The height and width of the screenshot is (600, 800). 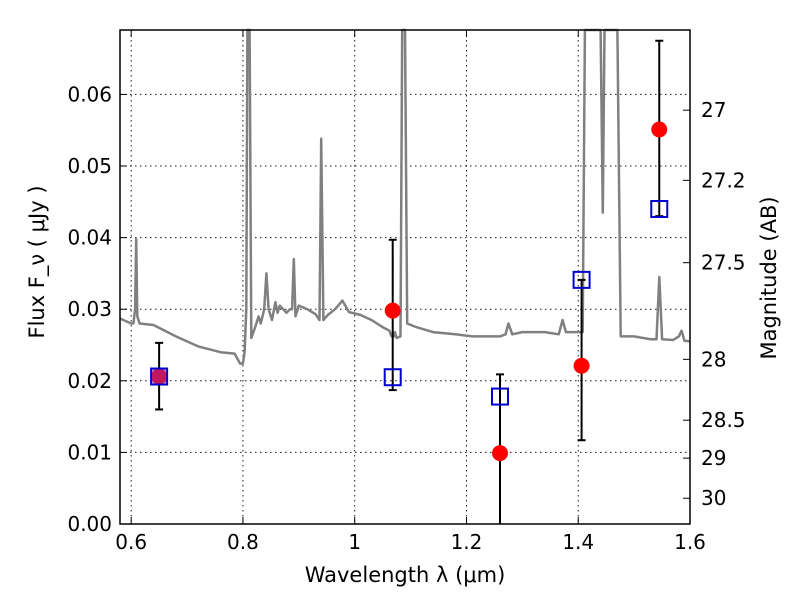 What do you see at coordinates (405, 575) in the screenshot?
I see `x-axis-label: Wavelength λ (μm)` at bounding box center [405, 575].